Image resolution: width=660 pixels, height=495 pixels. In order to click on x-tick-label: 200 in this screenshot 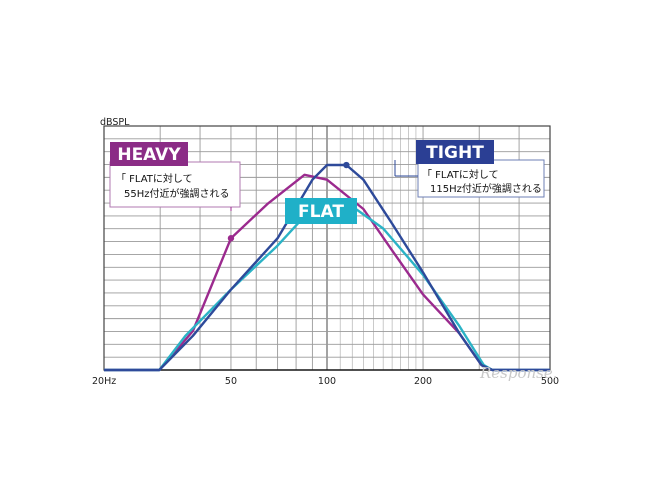, I will do `click(423, 381)`.